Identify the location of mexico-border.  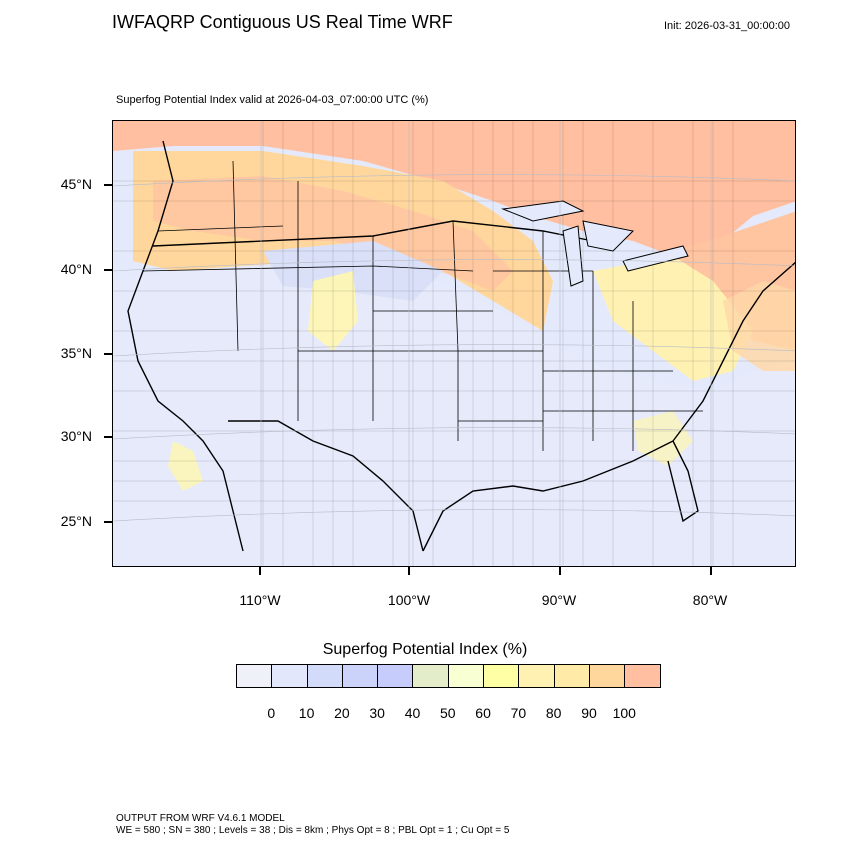
(326, 486).